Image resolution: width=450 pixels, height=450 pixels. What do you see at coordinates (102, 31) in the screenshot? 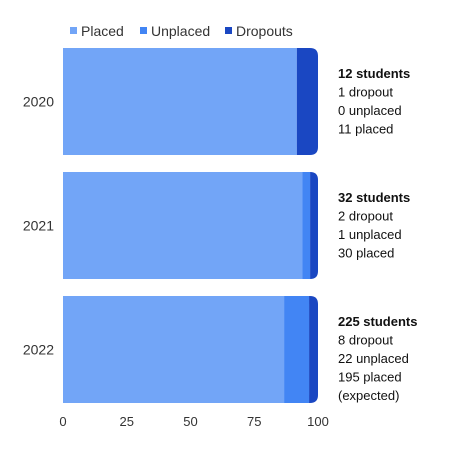
I see `legend-label-placed: Placed` at bounding box center [102, 31].